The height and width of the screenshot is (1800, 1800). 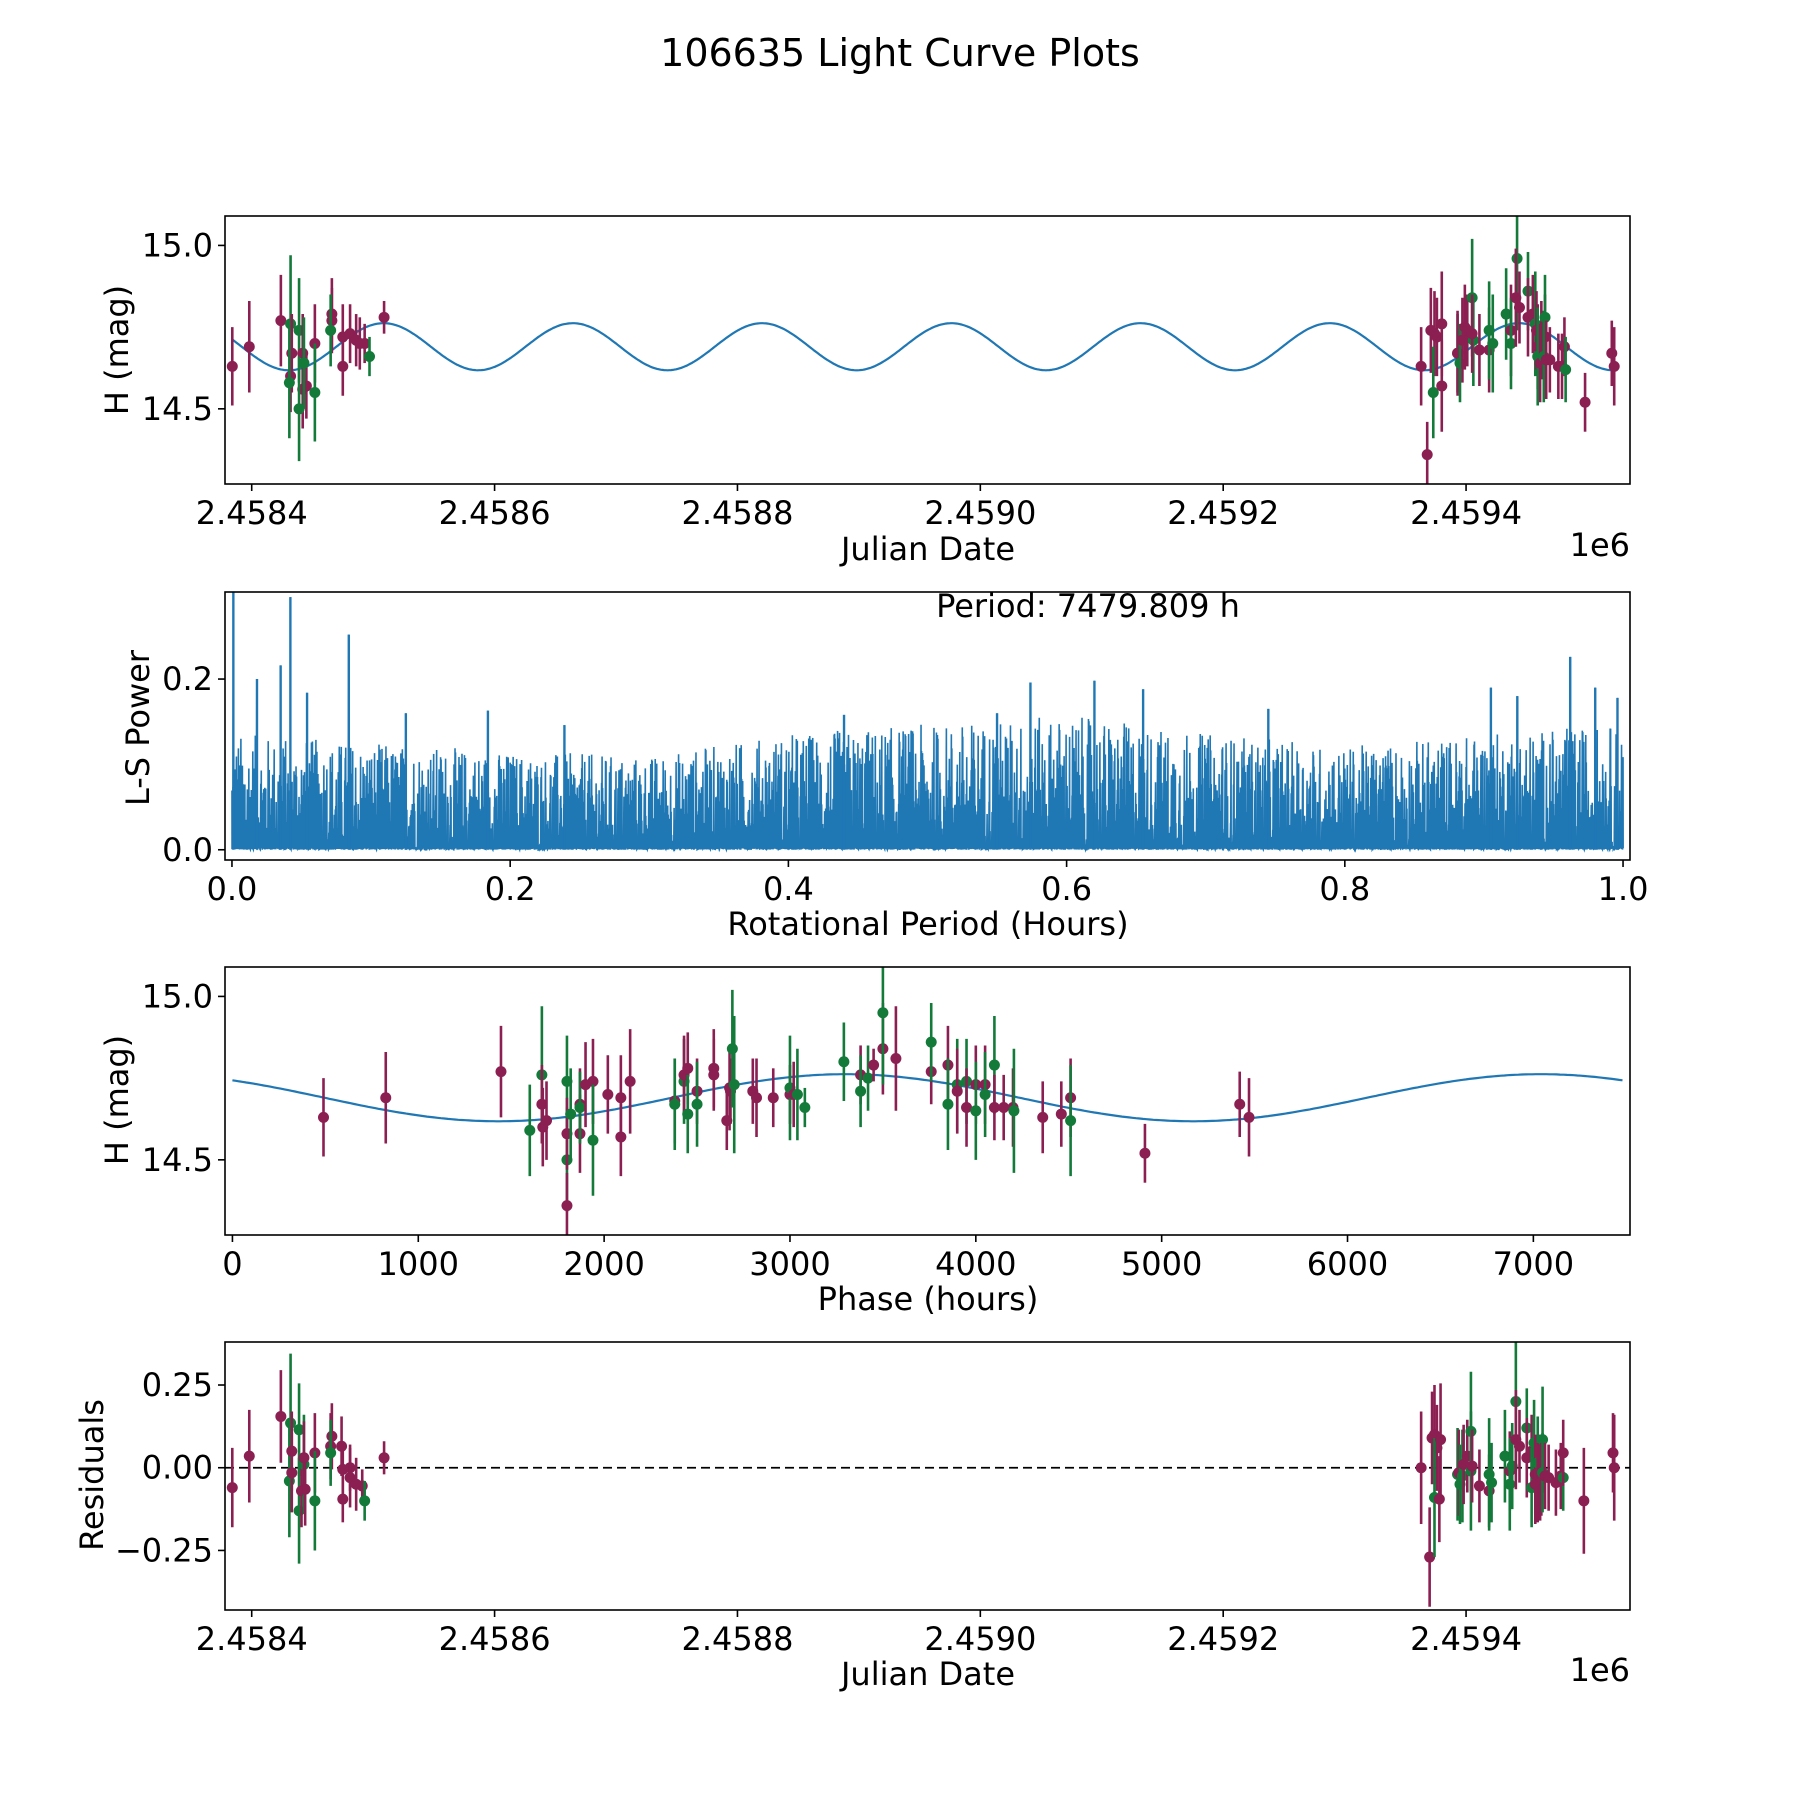 I want to click on phased-ytick-label: 15.0, so click(x=177, y=996).